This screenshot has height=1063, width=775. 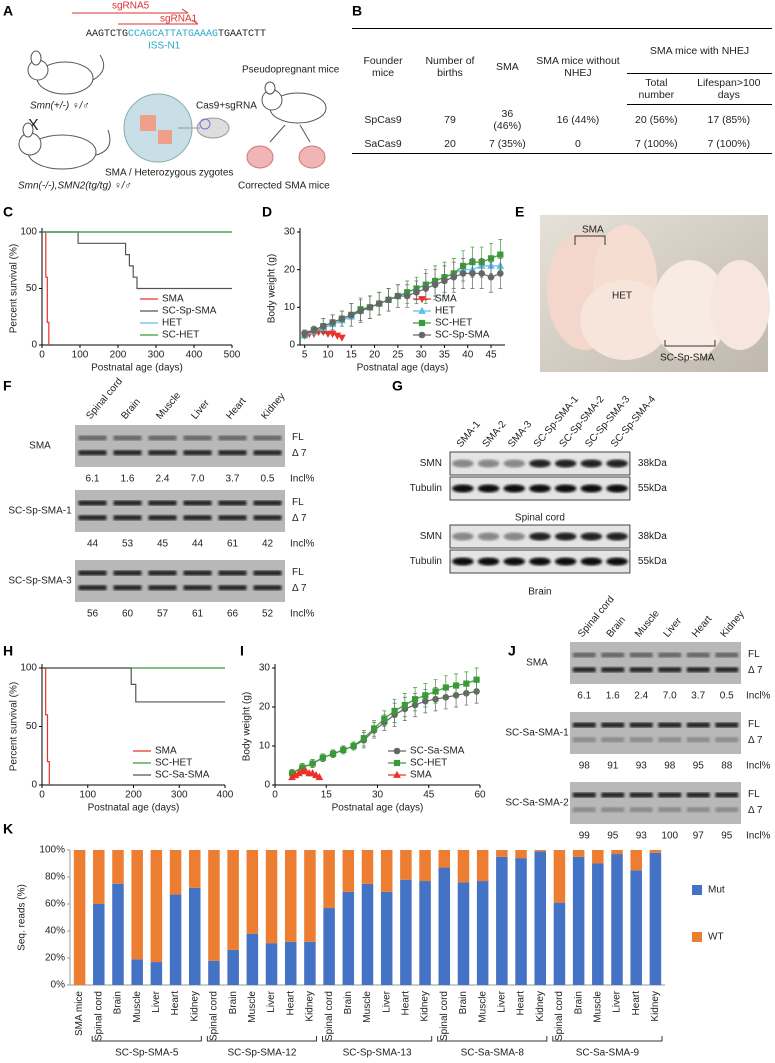 I want to click on blot-caption: Spinal cord, so click(x=540, y=518).